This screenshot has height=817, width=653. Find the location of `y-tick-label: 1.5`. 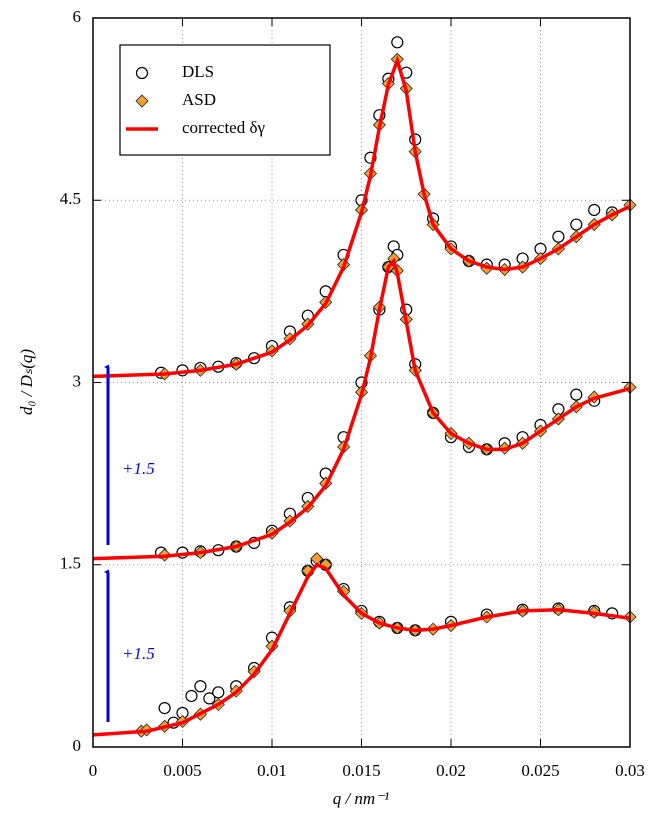

y-tick-label: 1.5 is located at coordinates (70, 563).